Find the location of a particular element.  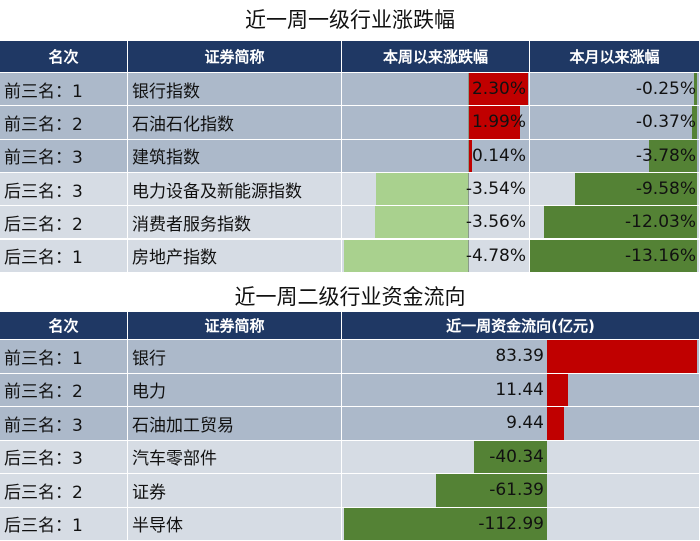

flow-value: 11.44 is located at coordinates (519, 389).